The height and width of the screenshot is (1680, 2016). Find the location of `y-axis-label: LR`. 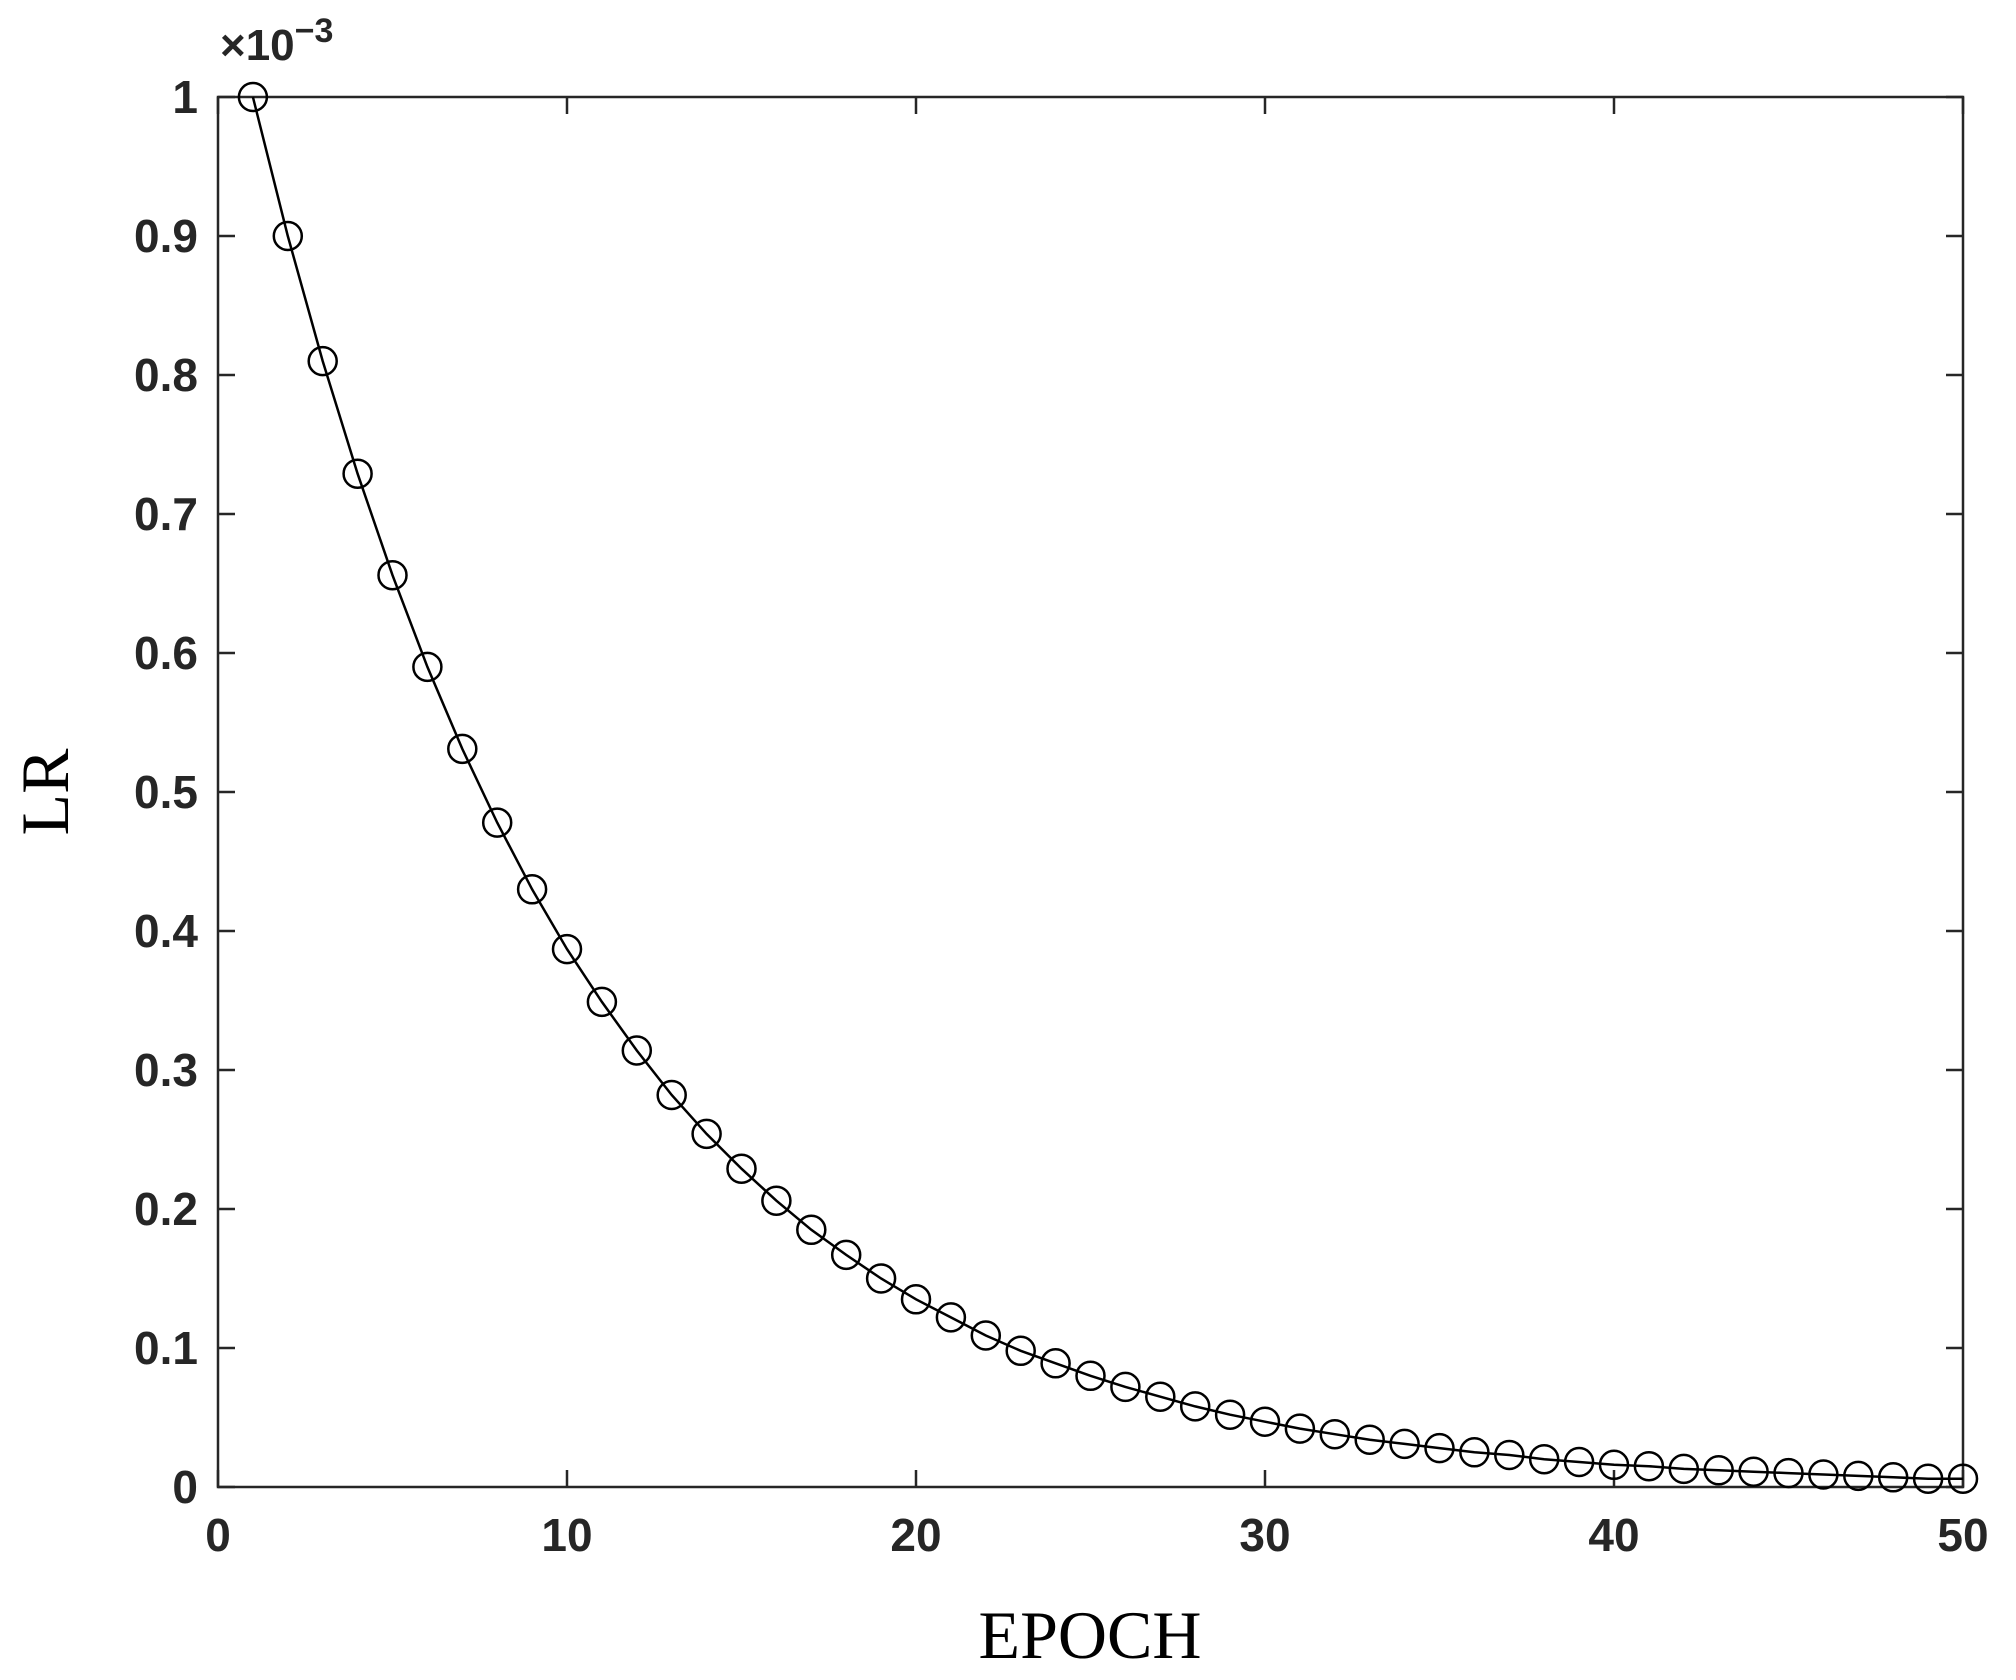

y-axis-label: LR is located at coordinates (45, 792).